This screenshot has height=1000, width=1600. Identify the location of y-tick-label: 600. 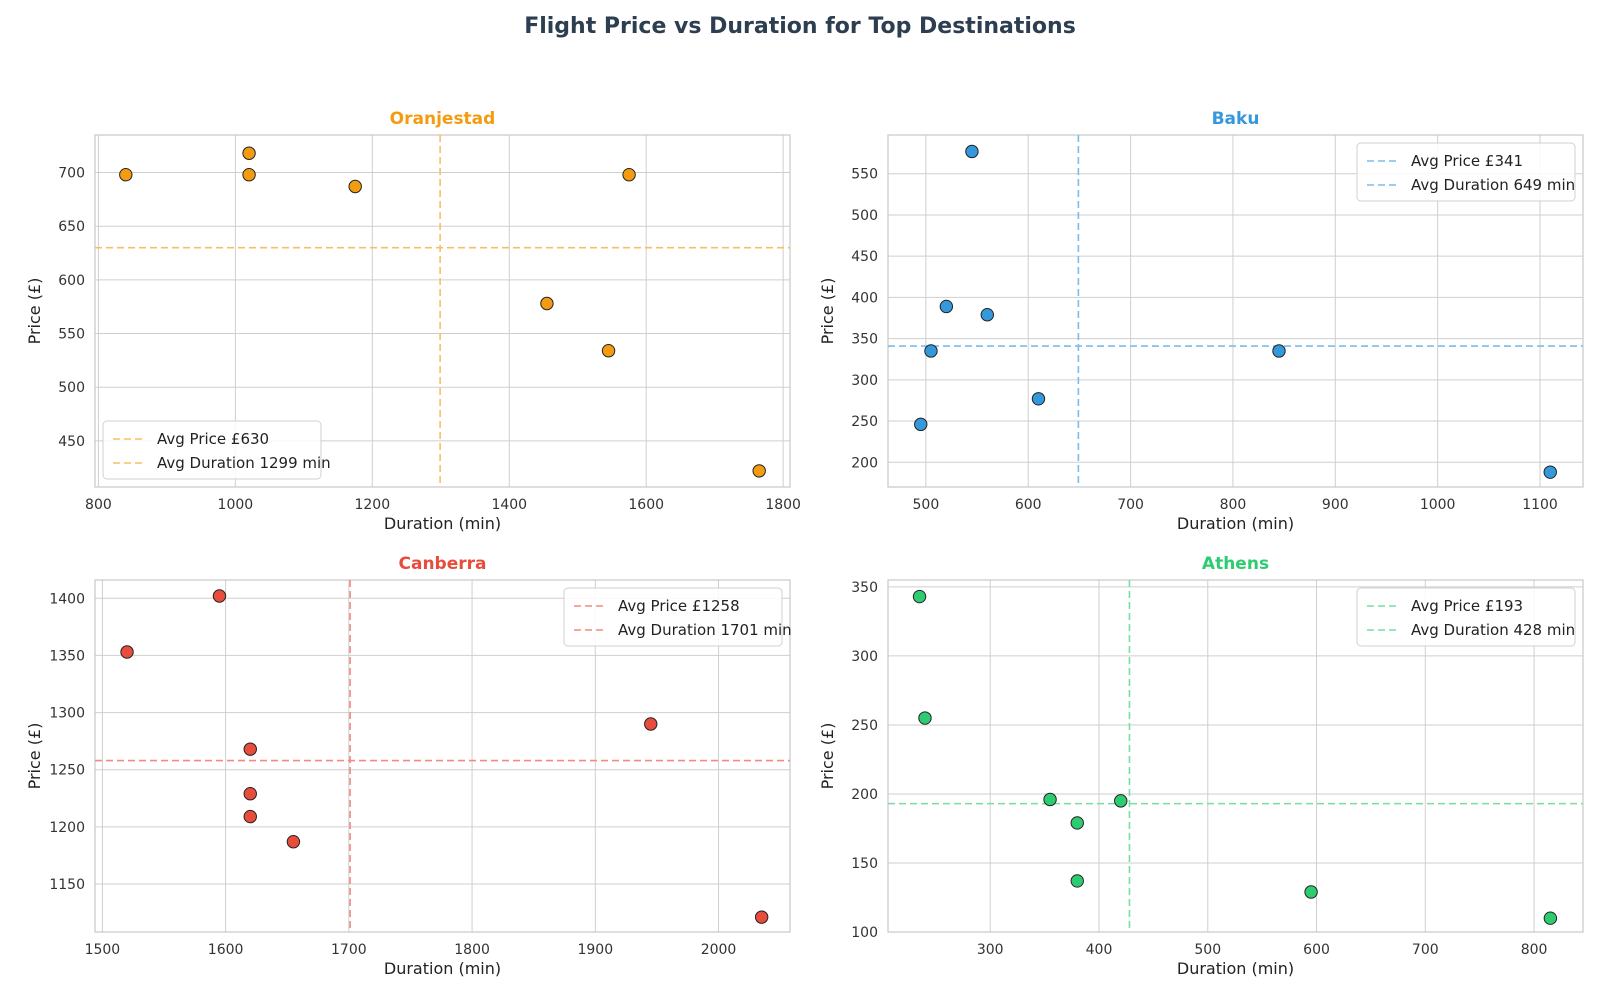
(71, 281).